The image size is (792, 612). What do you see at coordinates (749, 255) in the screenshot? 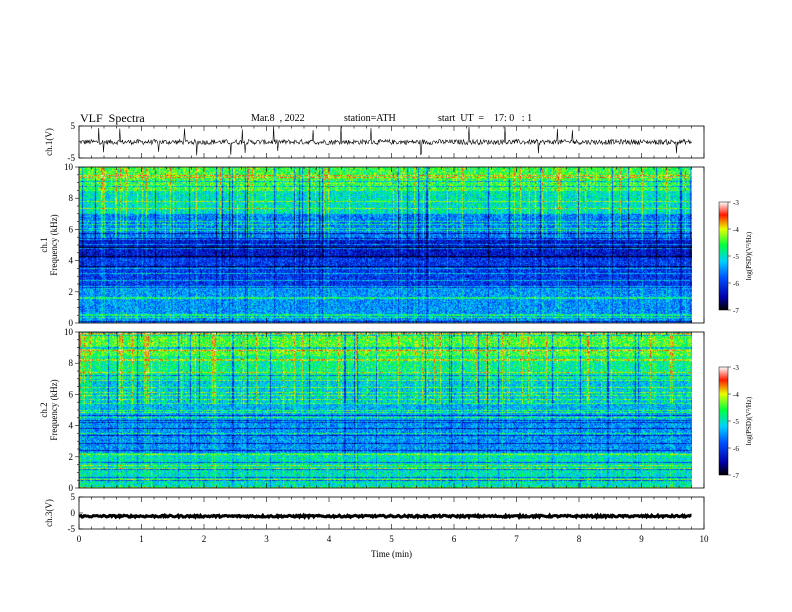
I see `ch1-spectrogram-colorbar-label: log(PSD)(V²/Hz)` at bounding box center [749, 255].